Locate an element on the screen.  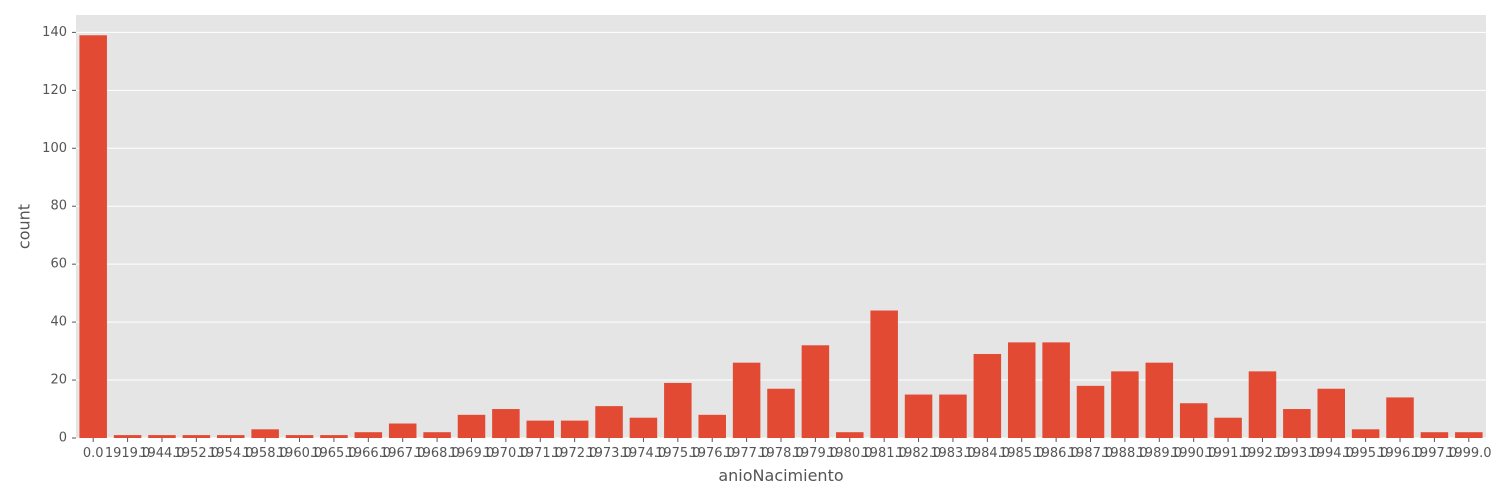
x-tick-label: 1991.0 is located at coordinates (1228, 453).